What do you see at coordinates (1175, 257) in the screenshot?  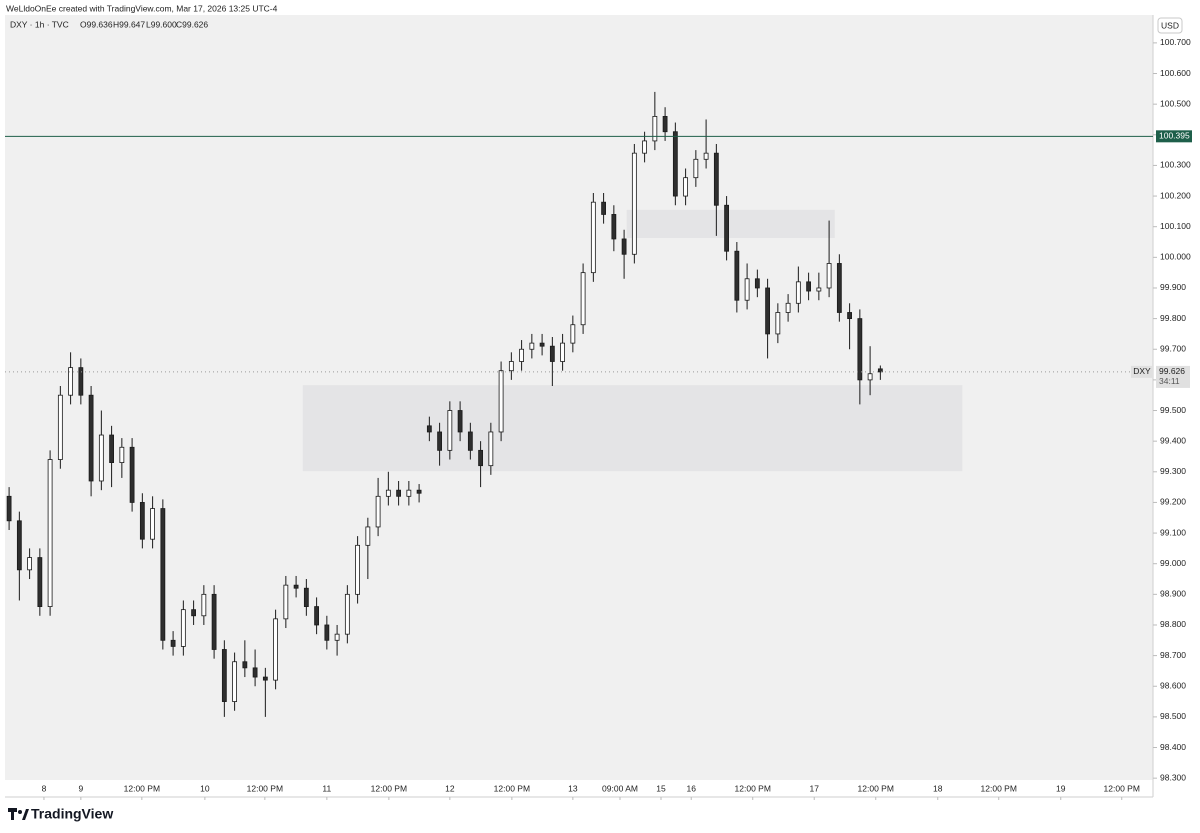 I see `y-tick-label: 100.000` at bounding box center [1175, 257].